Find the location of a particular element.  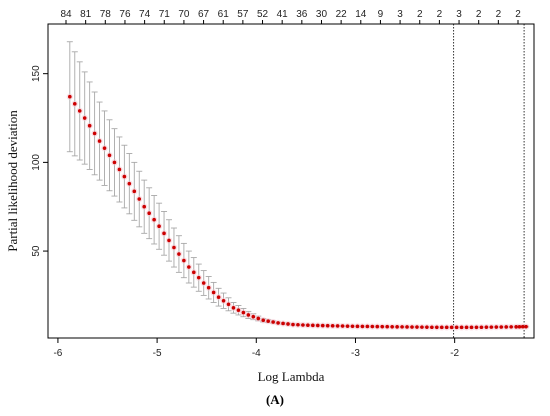

top-tick-label: 71 is located at coordinates (165, 14).